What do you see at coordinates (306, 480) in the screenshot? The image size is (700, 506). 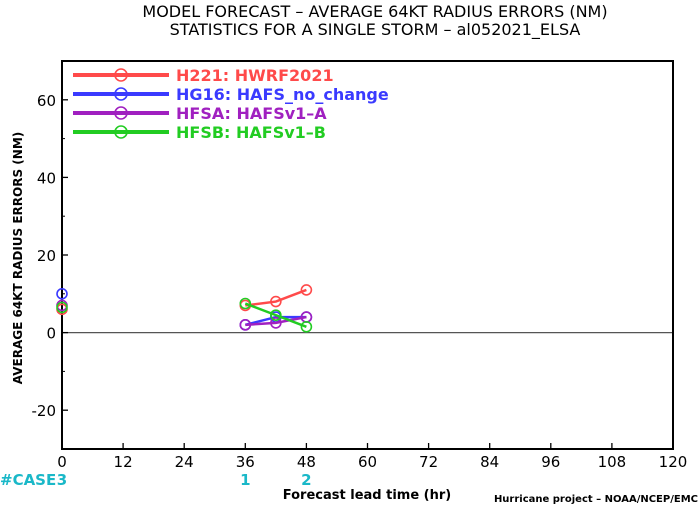 I see `case-count-value: 2` at bounding box center [306, 480].